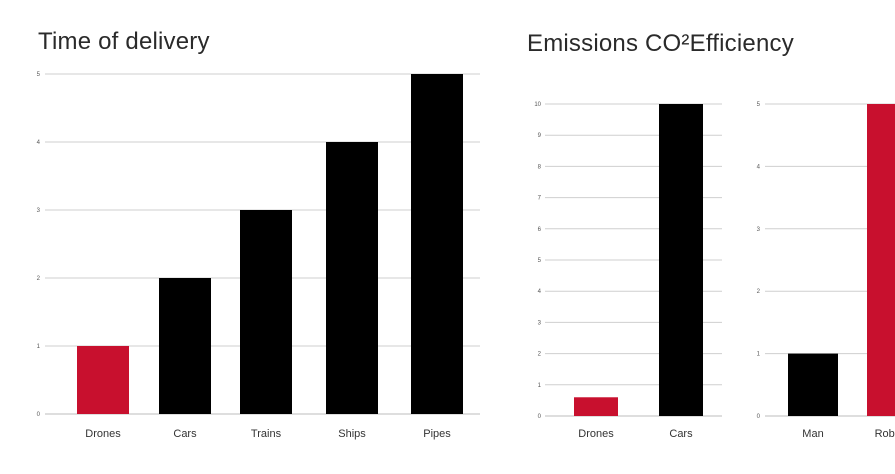 The width and height of the screenshot is (895, 474). What do you see at coordinates (437, 434) in the screenshot?
I see `x-category-label: Pipes` at bounding box center [437, 434].